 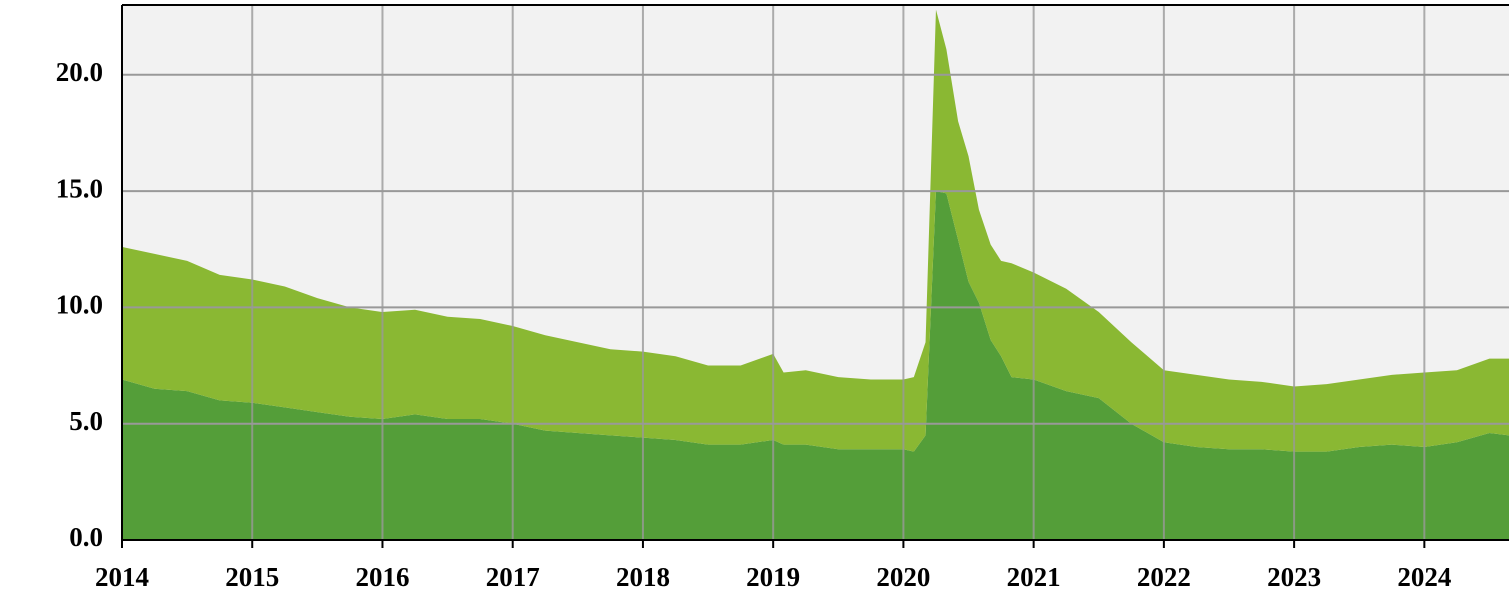 I want to click on x-tick-label: 2024, so click(x=1424, y=577).